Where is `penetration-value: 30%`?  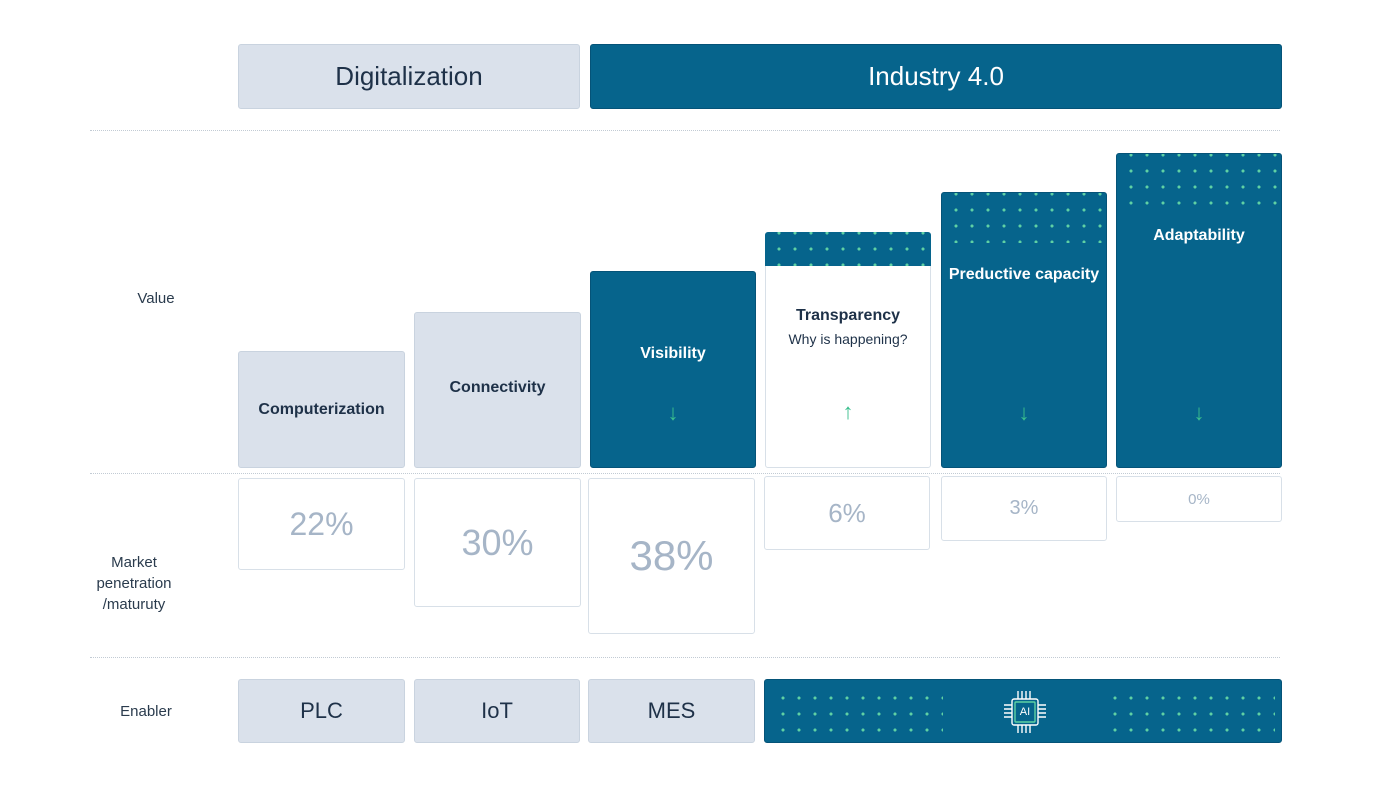
penetration-value: 30% is located at coordinates (497, 542).